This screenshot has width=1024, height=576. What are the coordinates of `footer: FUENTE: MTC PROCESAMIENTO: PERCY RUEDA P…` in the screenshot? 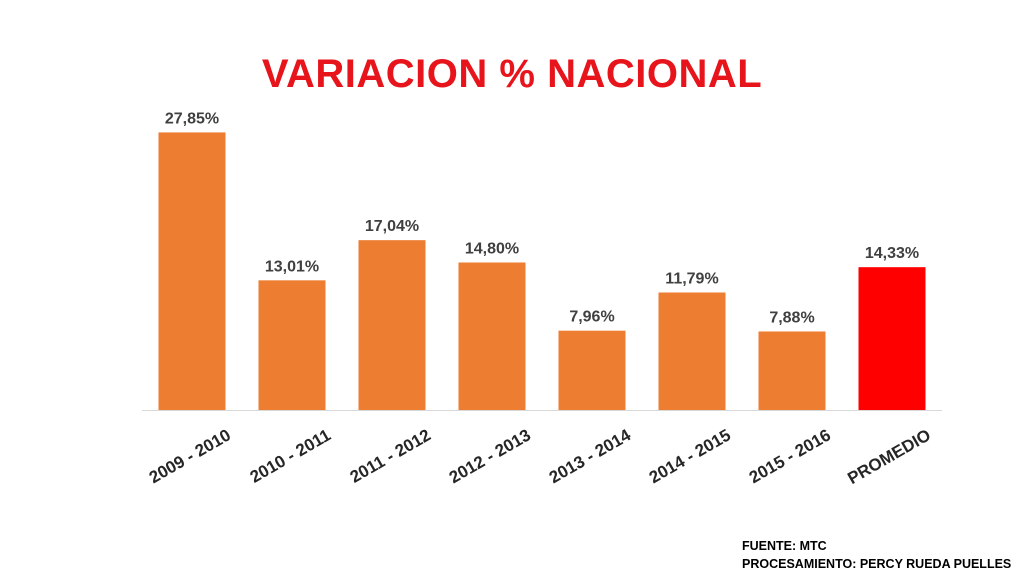 It's located at (876, 555).